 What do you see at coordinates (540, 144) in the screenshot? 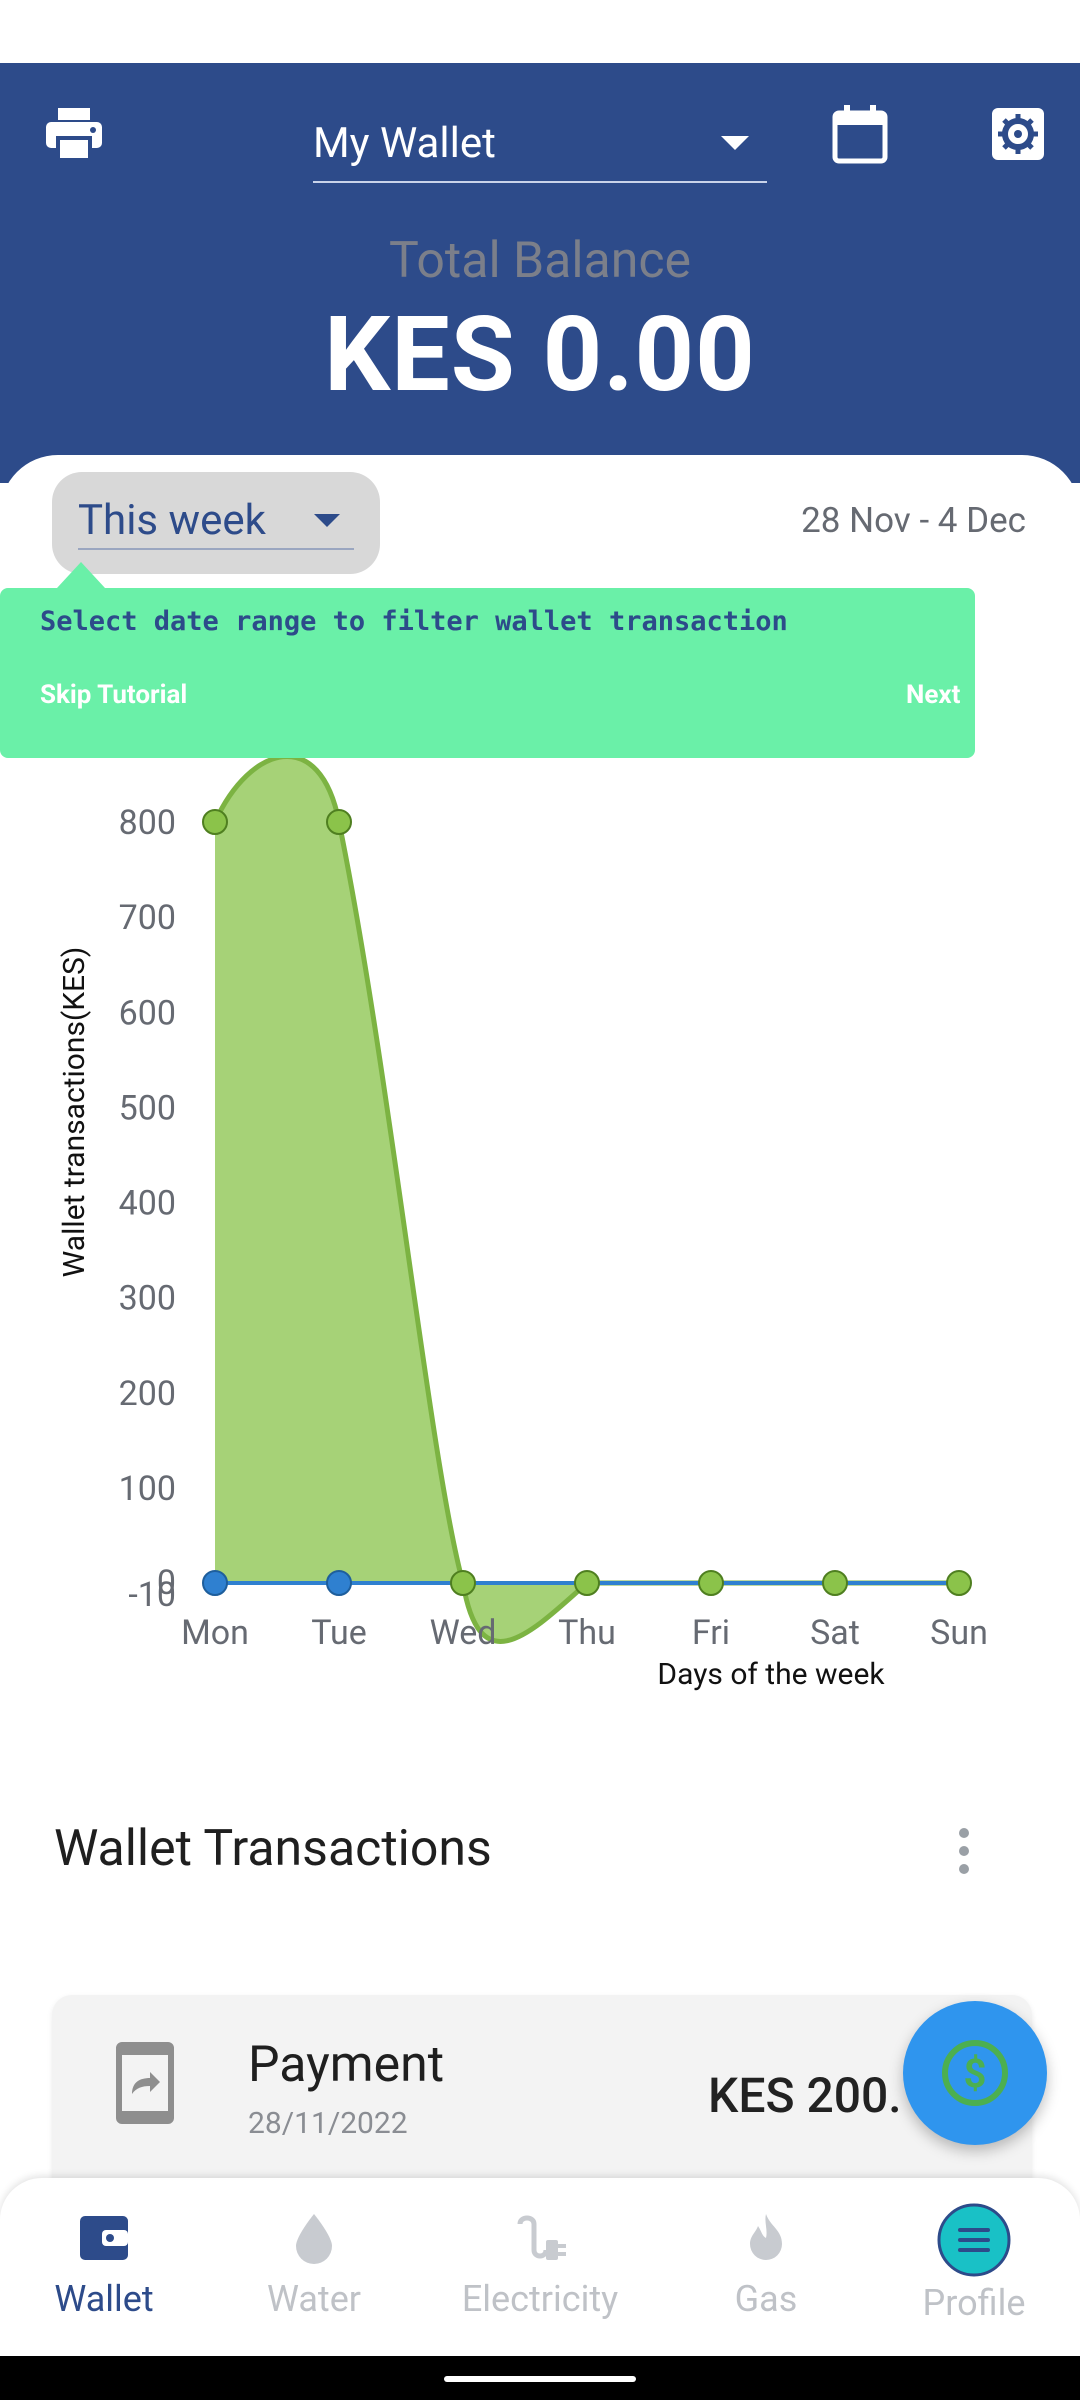
I see `wallet-dropdown: My Wallet` at bounding box center [540, 144].